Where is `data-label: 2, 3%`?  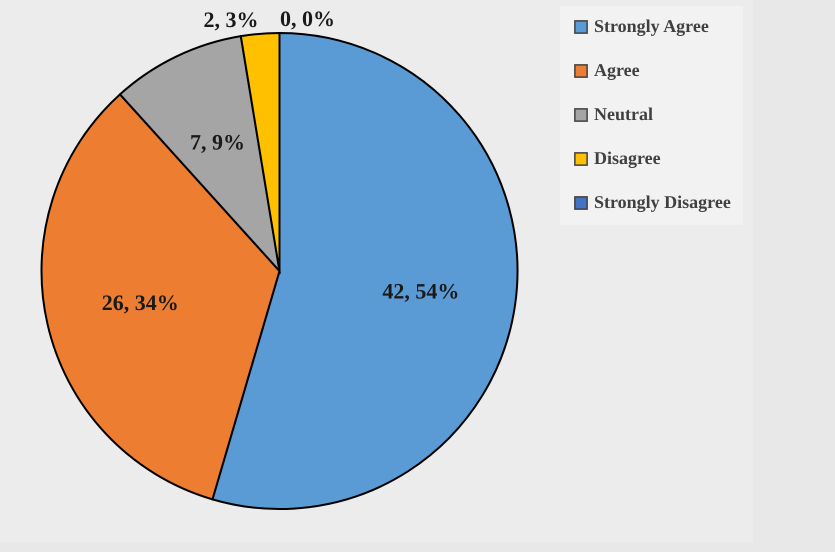
data-label: 2, 3% is located at coordinates (230, 19).